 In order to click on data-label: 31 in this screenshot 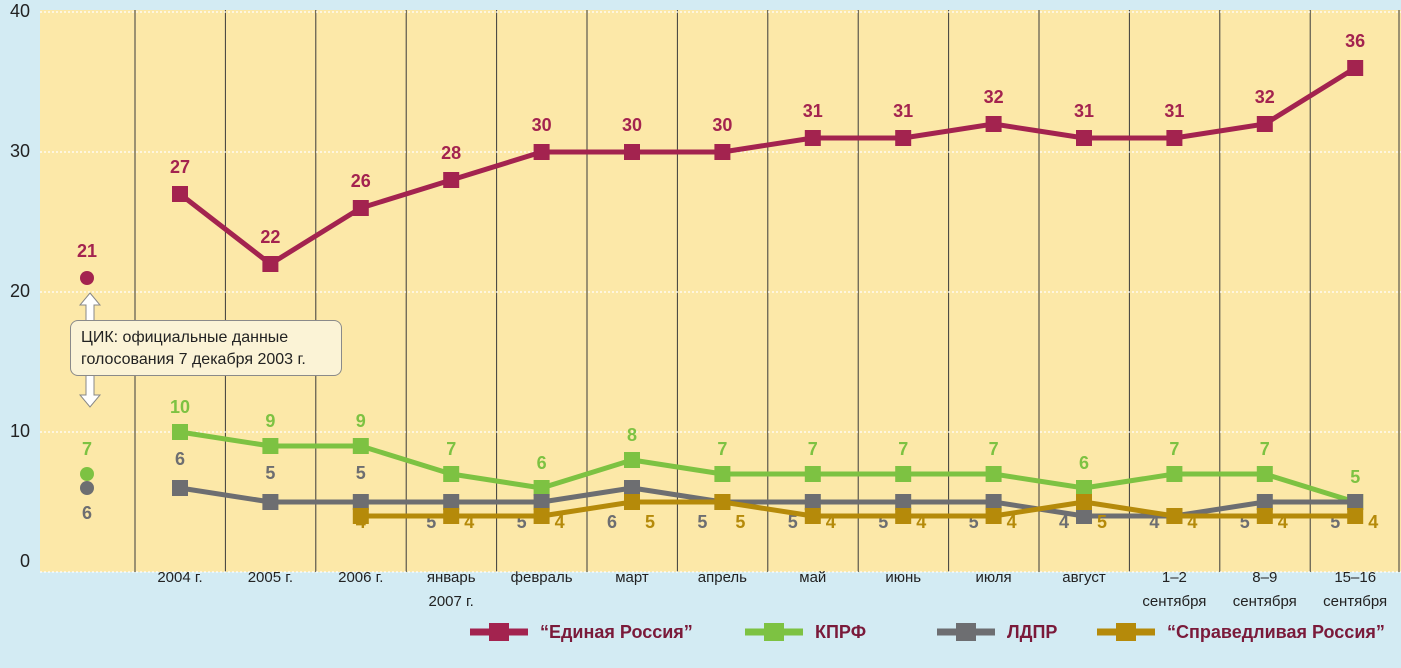, I will do `click(1174, 111)`.